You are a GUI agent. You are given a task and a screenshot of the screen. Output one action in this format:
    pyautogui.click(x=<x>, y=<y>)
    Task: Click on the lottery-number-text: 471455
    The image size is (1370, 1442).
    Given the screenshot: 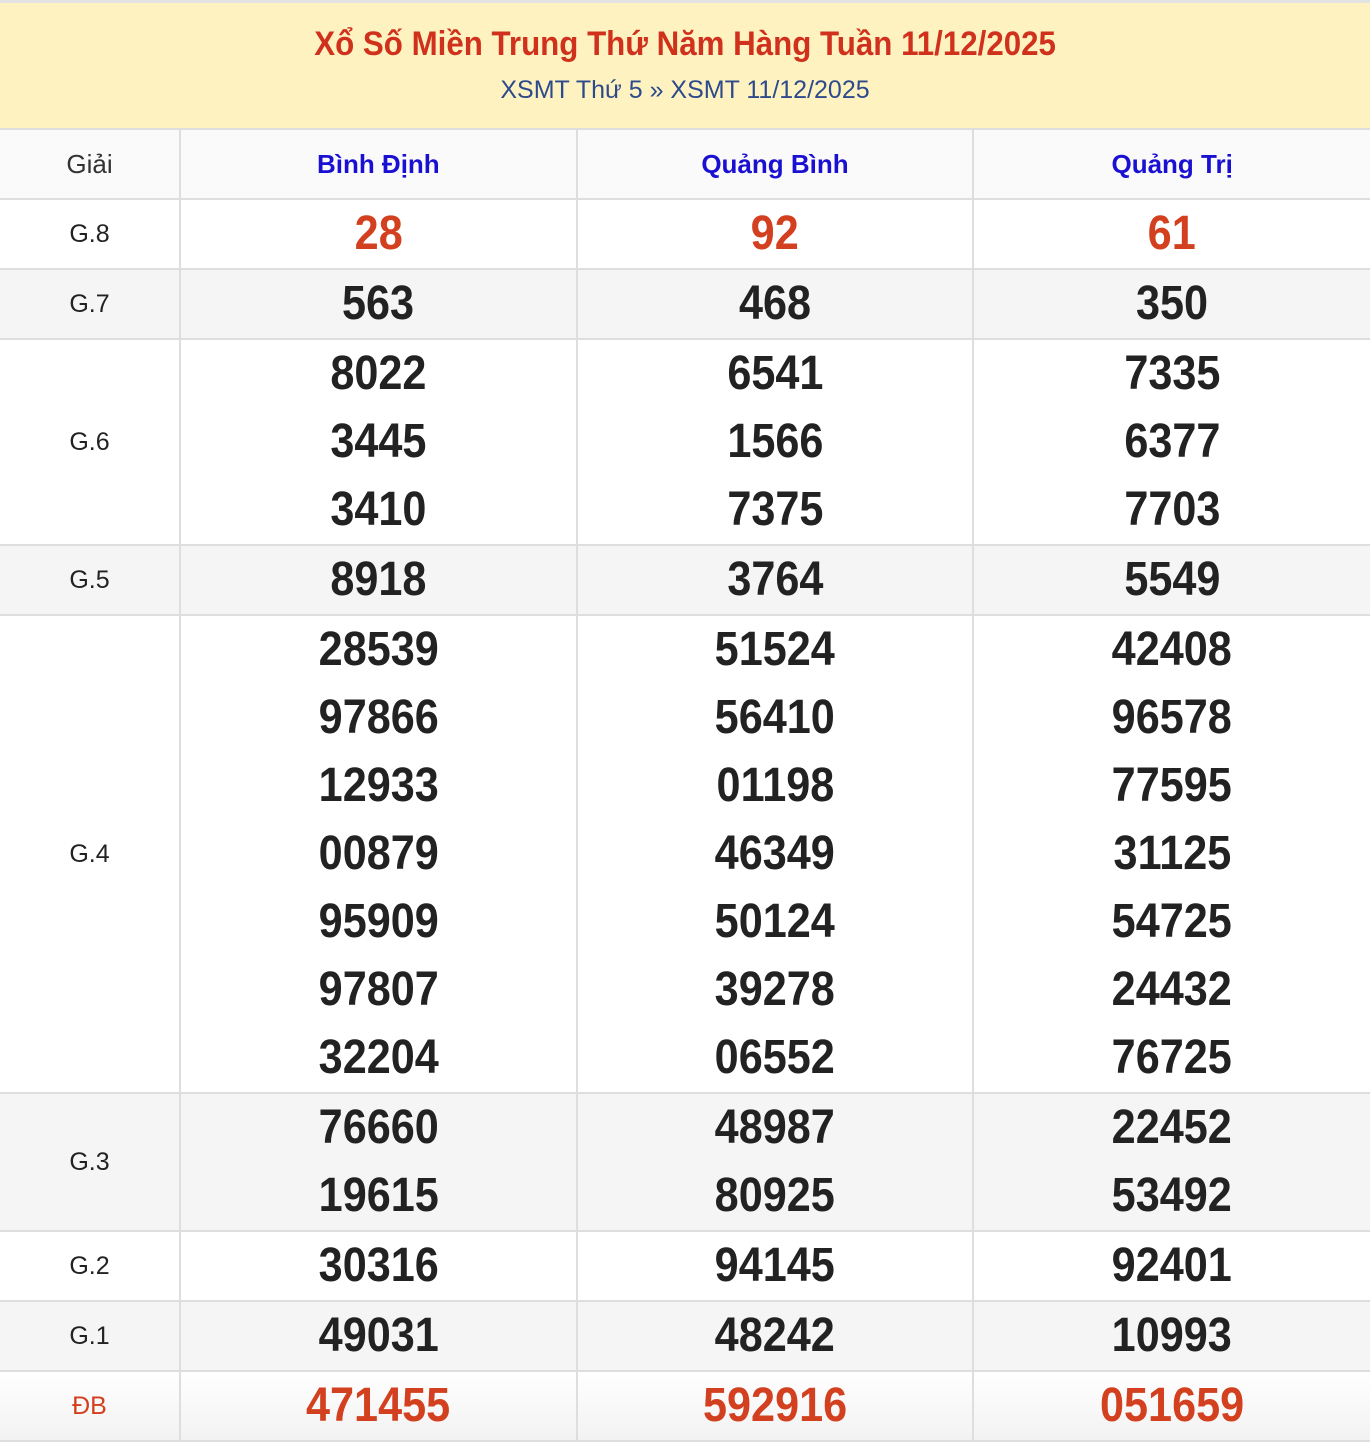 What is the action you would take?
    pyautogui.click(x=378, y=1405)
    